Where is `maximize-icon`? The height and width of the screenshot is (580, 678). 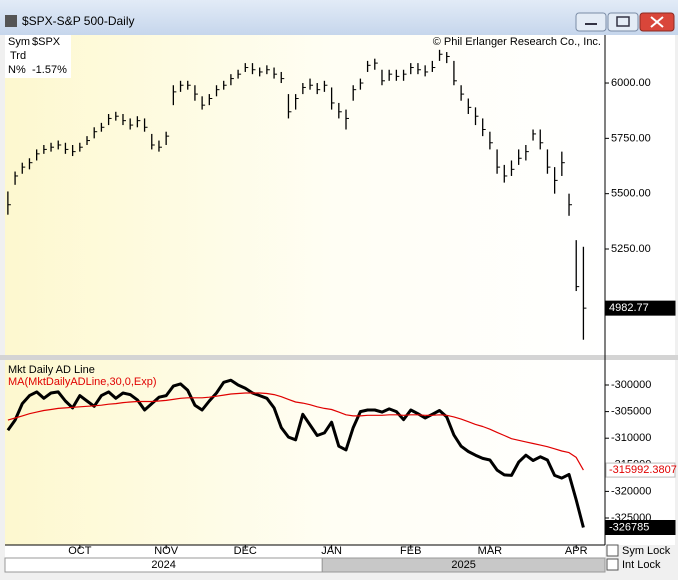
maximize-icon is located at coordinates (623, 21).